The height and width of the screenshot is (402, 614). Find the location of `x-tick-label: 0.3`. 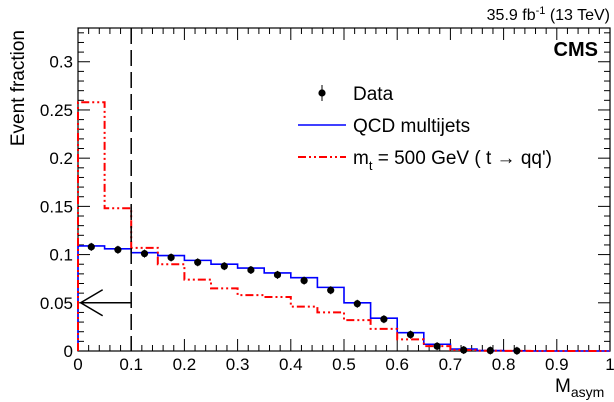

x-tick-label: 0.3 is located at coordinates (238, 364).